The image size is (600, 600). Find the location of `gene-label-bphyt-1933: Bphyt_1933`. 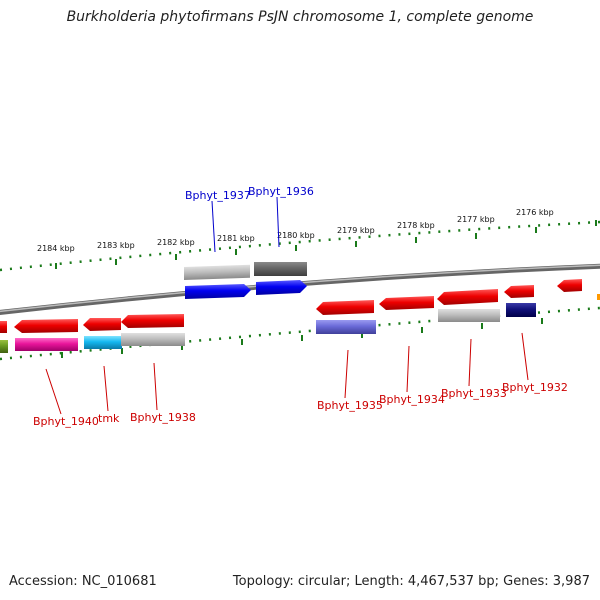

gene-label-bphyt-1933: Bphyt_1933 is located at coordinates (474, 393).